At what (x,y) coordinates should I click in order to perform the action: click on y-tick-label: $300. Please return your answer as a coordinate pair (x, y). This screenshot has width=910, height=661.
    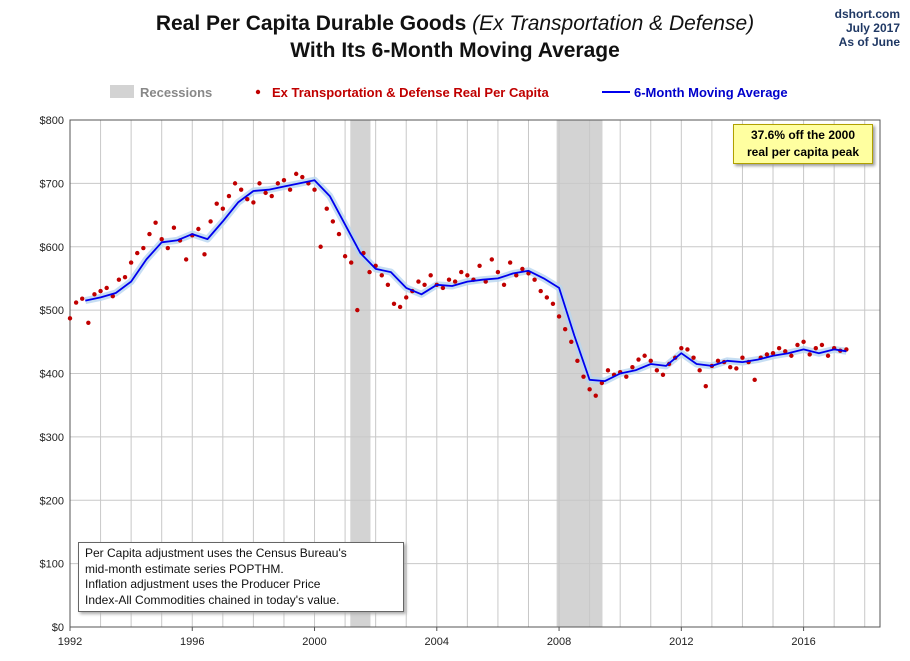
    Looking at the image, I should click on (52, 438).